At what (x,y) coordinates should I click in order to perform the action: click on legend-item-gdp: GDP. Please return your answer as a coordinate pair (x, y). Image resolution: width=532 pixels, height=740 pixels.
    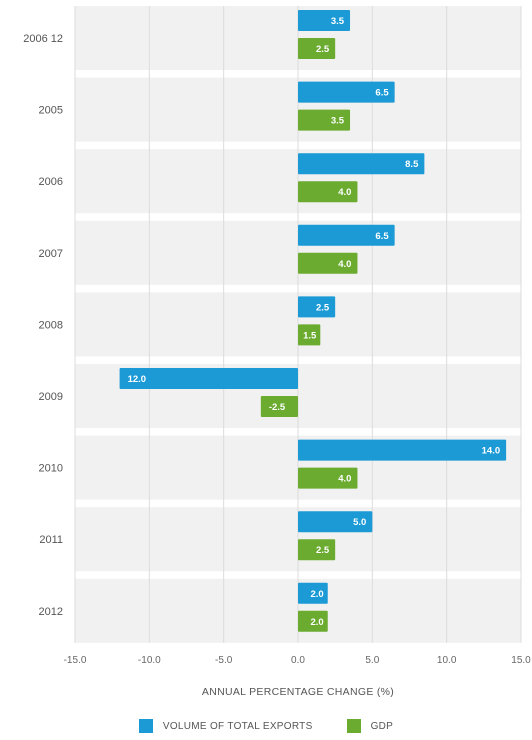
    Looking at the image, I should click on (370, 726).